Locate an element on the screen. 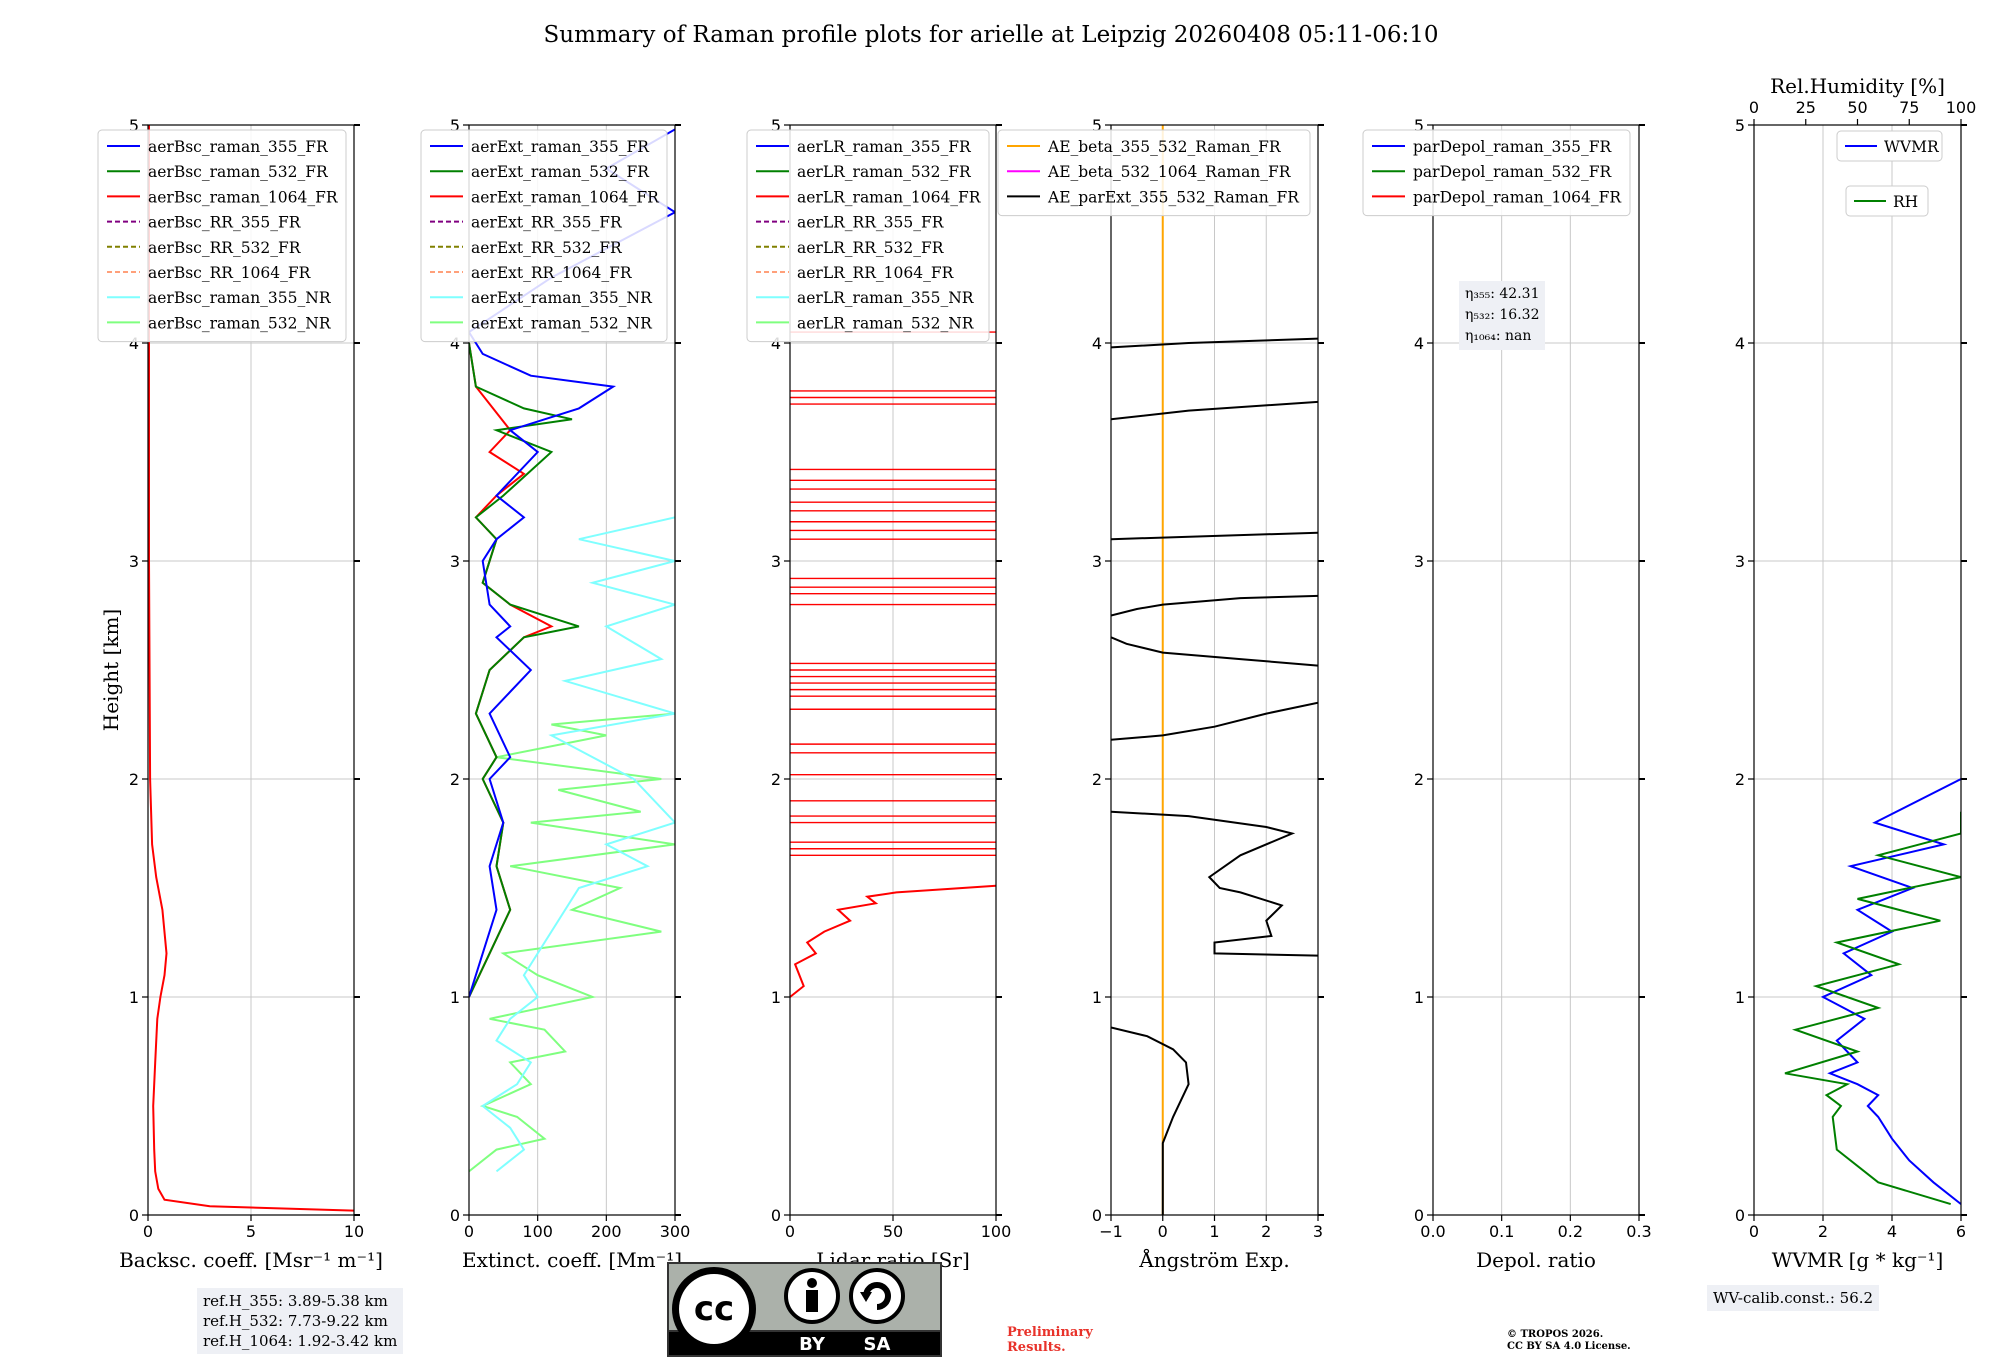 The width and height of the screenshot is (2000, 1360). cc-circle-inner is located at coordinates (714, 1309).